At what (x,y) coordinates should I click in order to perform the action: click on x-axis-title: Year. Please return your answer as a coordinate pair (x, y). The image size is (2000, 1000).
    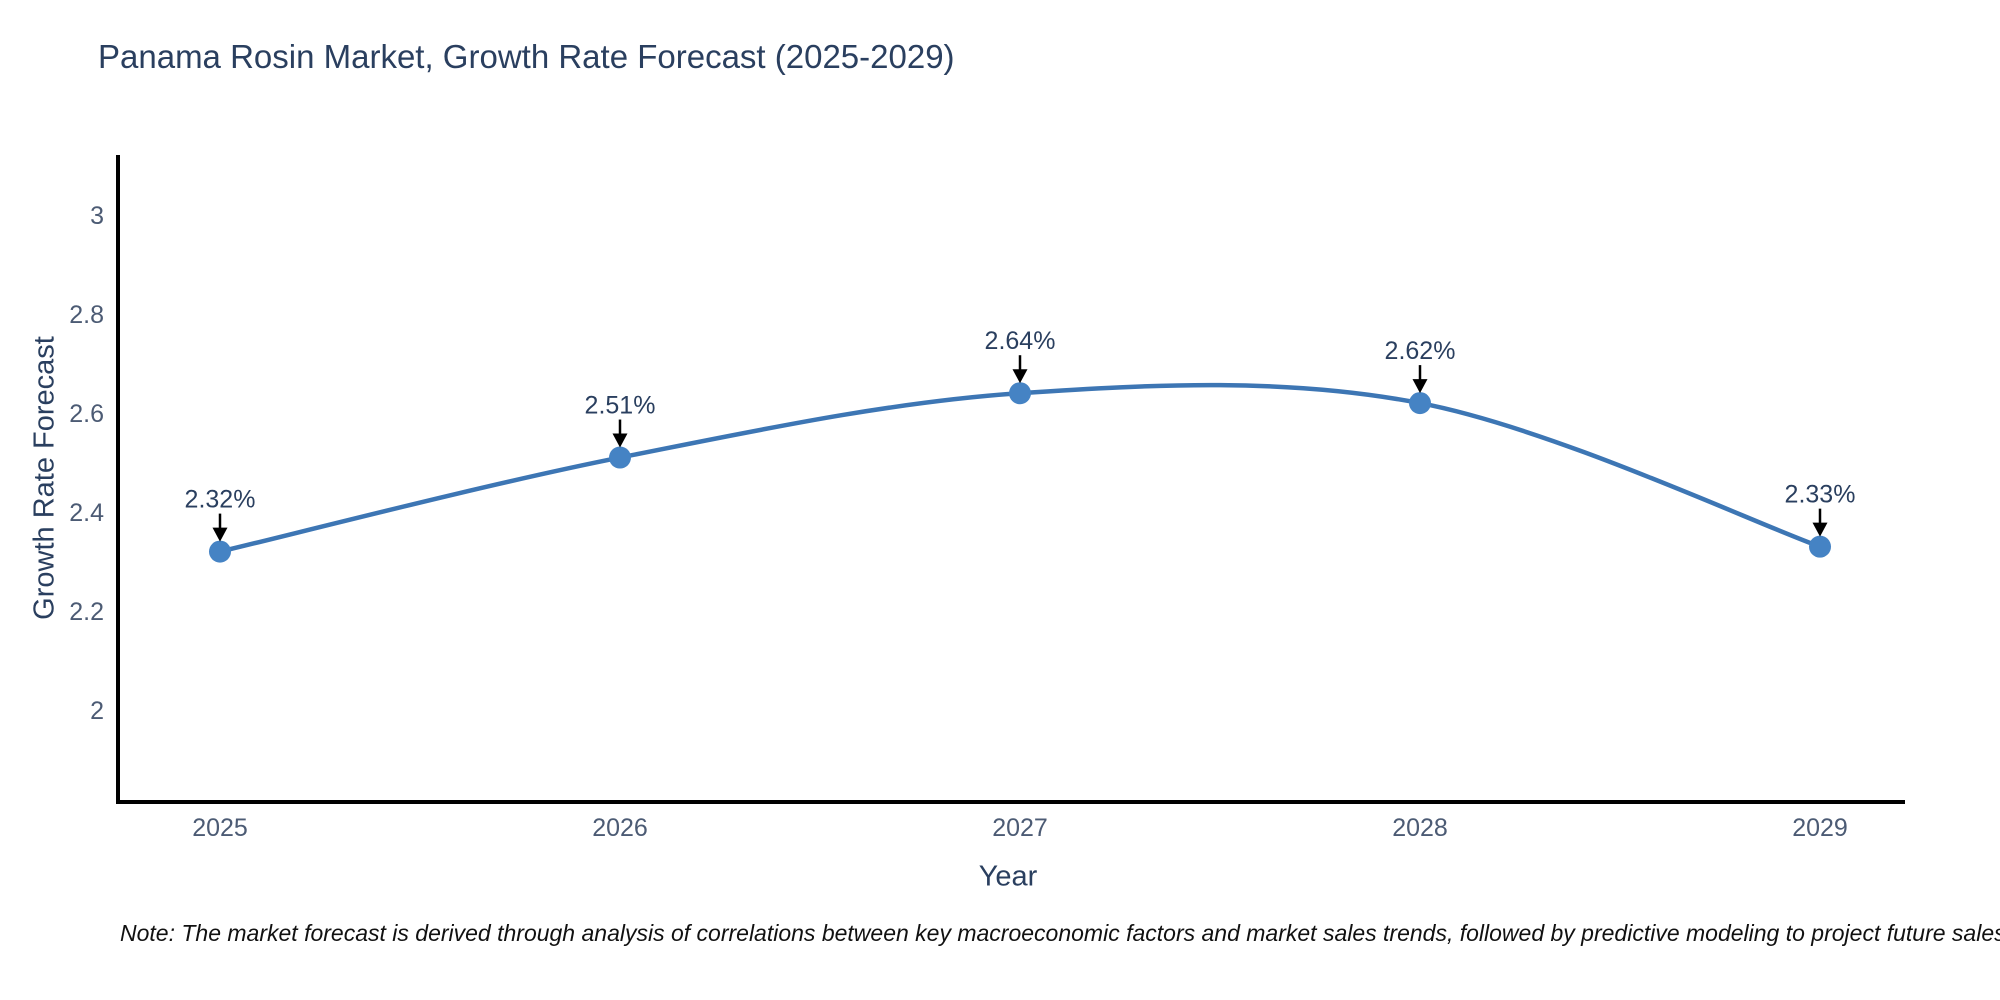
    Looking at the image, I should click on (1008, 876).